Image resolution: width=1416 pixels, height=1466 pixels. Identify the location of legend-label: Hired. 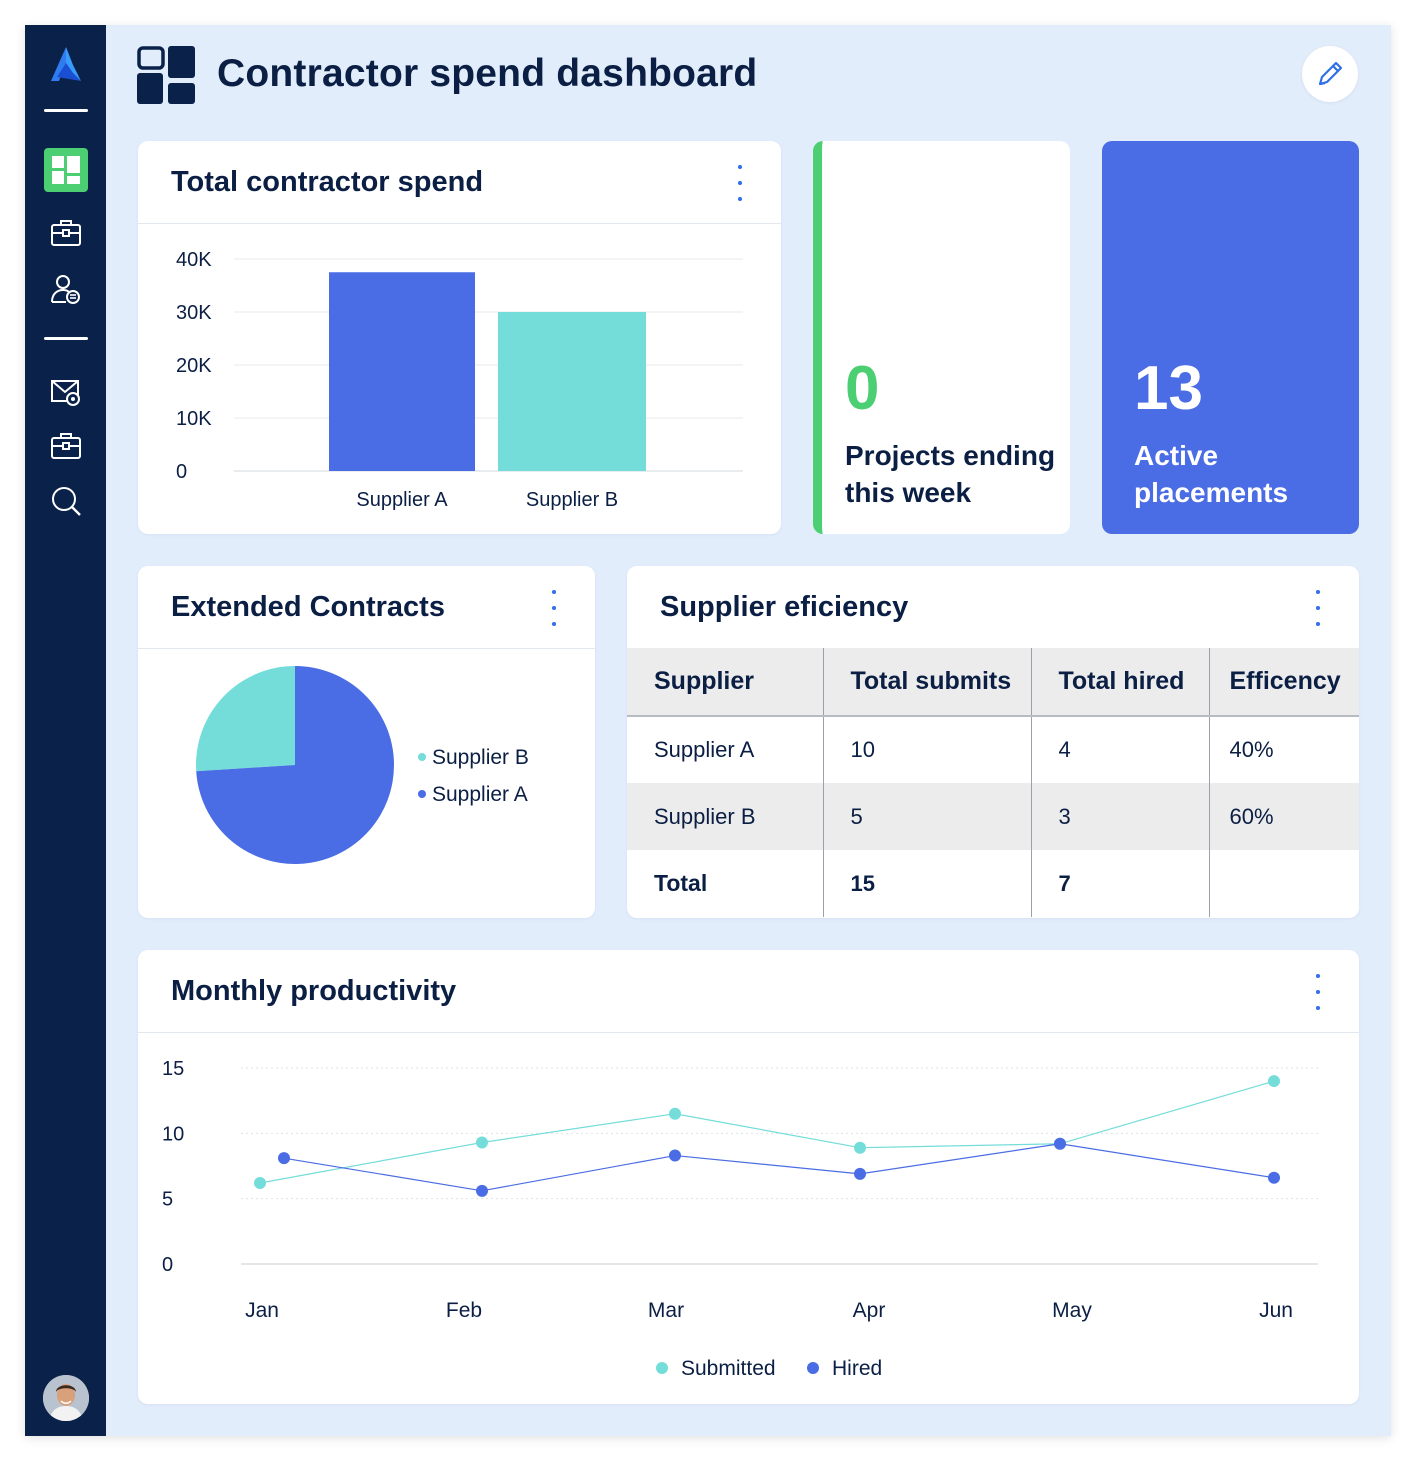
(857, 1368).